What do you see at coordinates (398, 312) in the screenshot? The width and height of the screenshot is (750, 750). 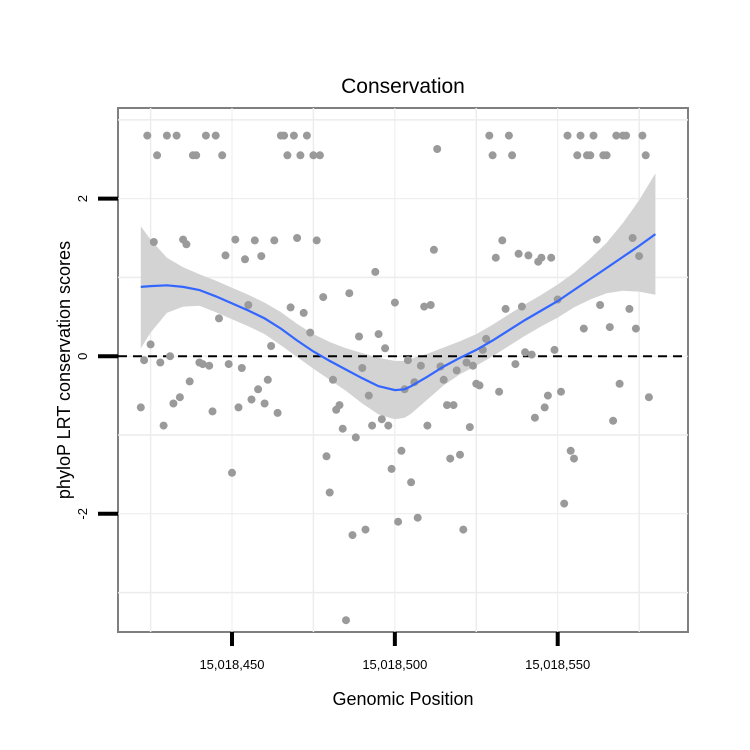 I see `smooth-line` at bounding box center [398, 312].